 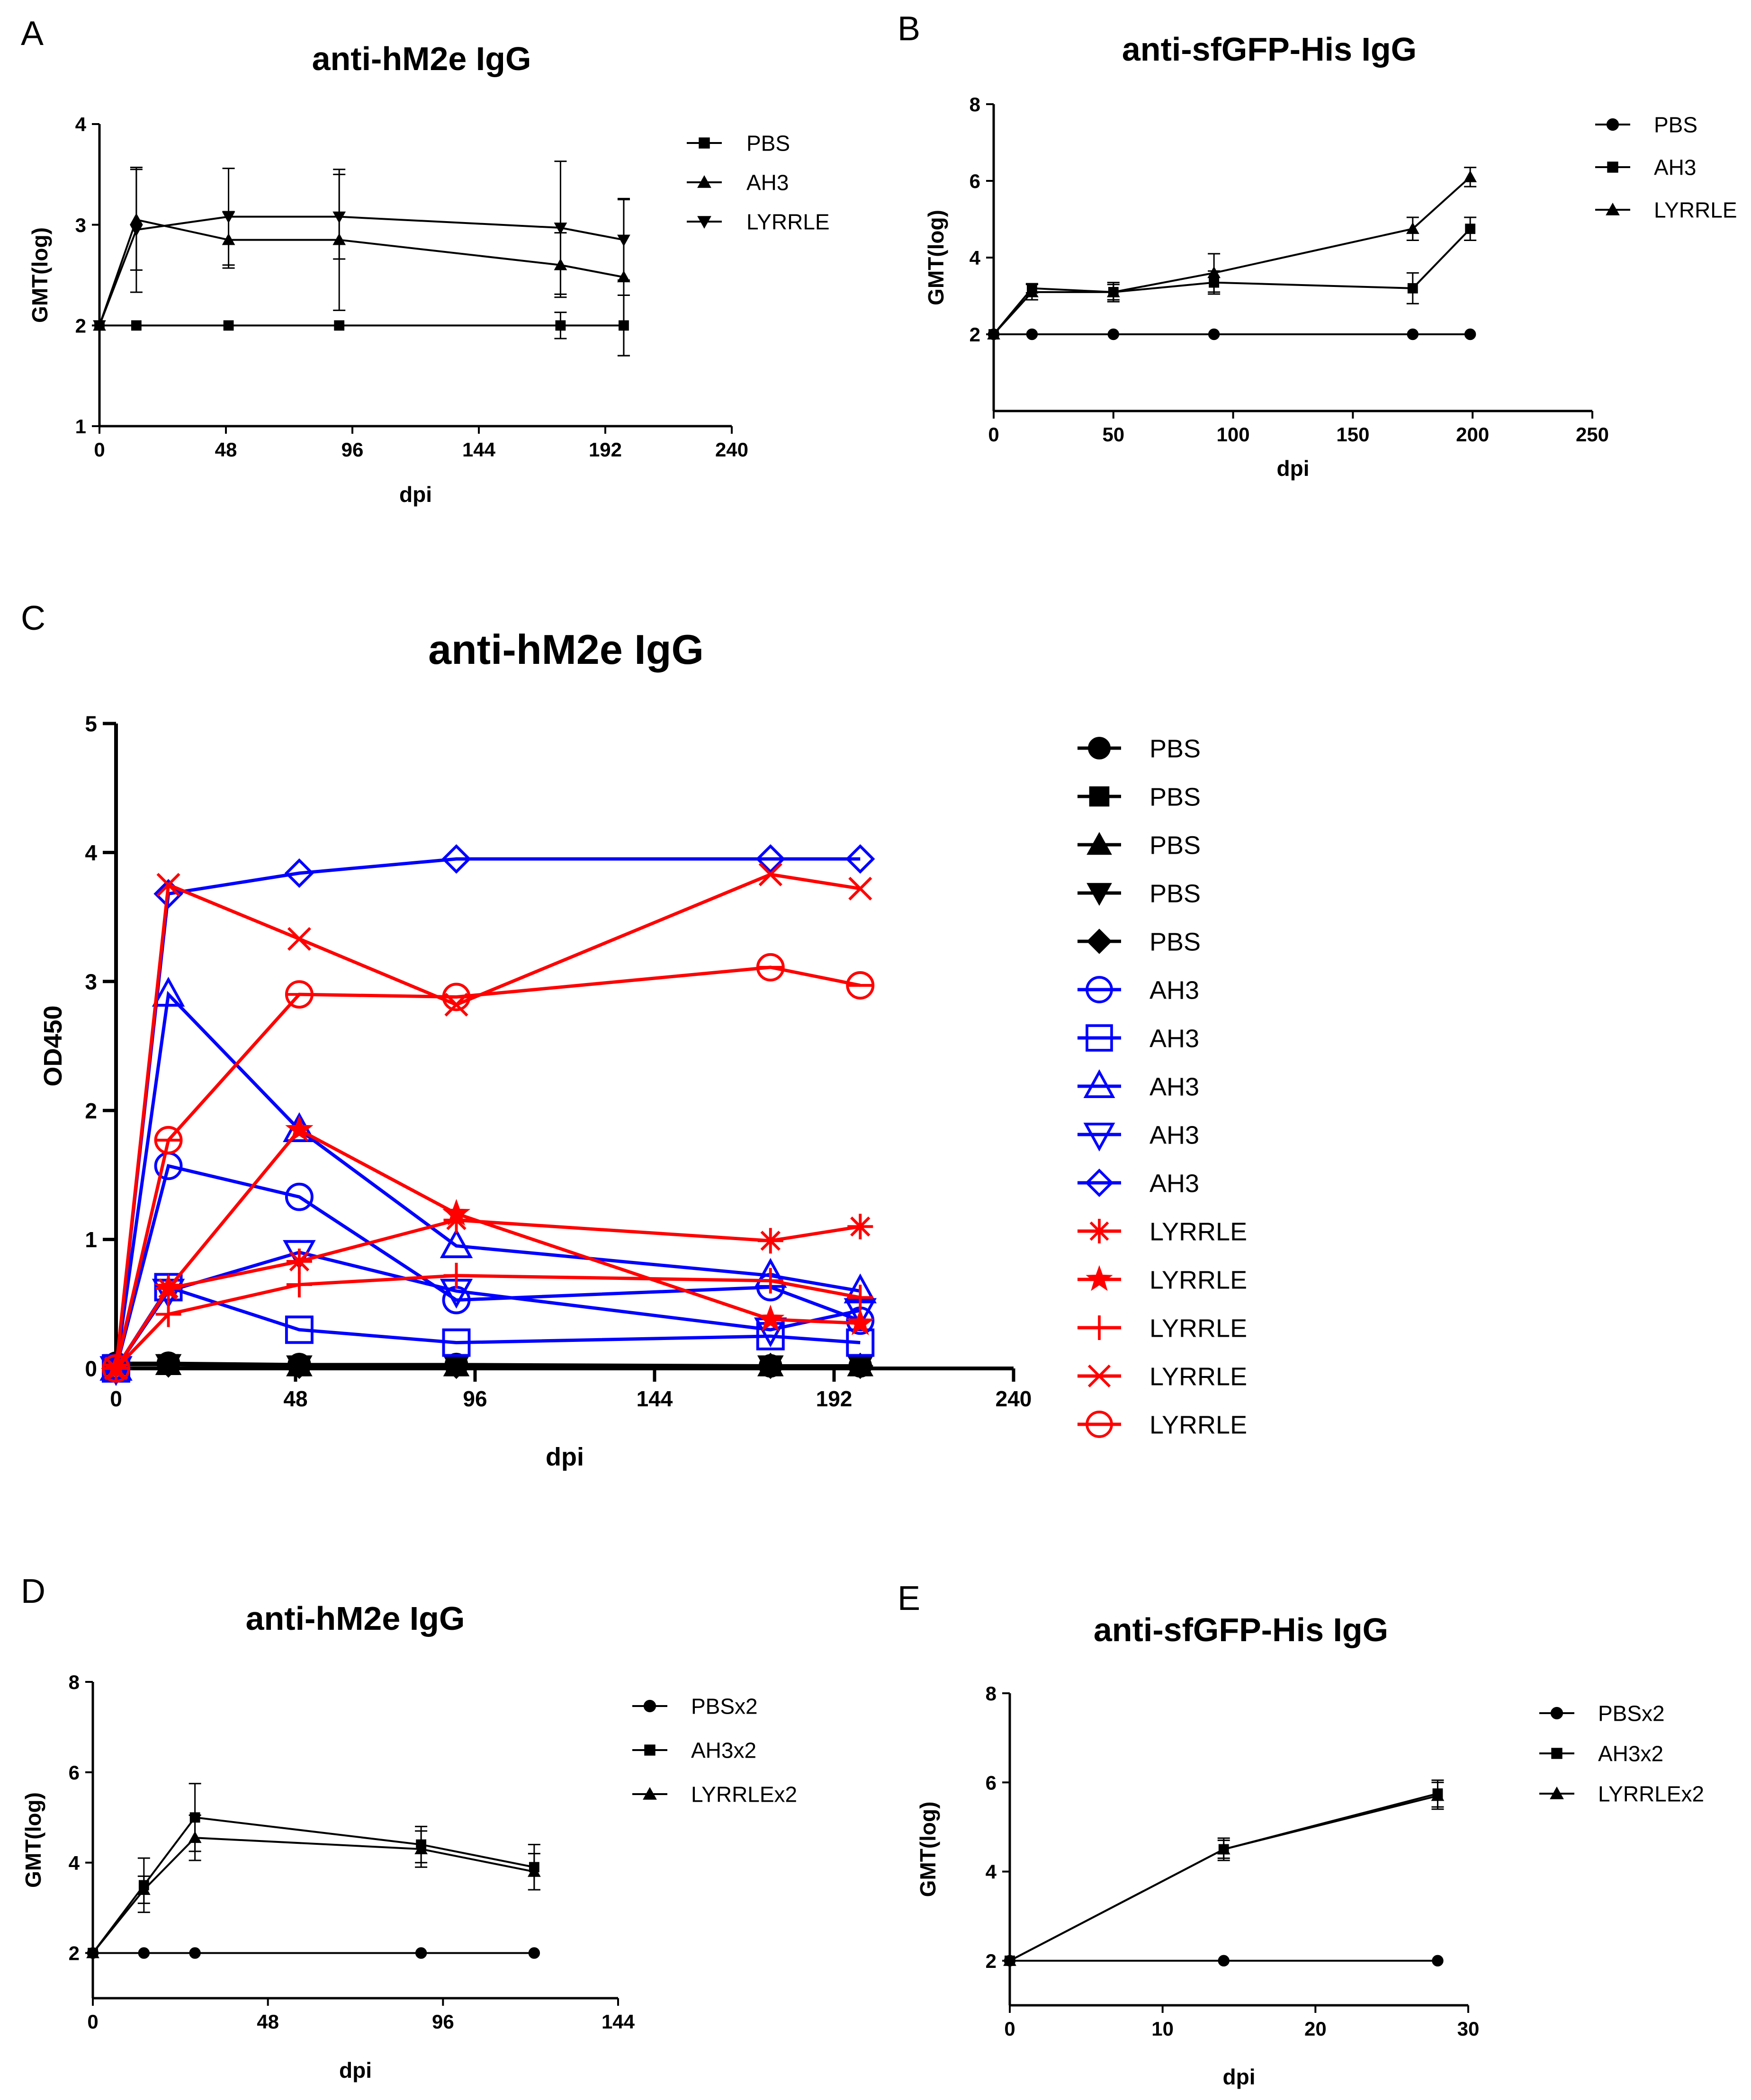 I want to click on panel-c-title: anti-hM2e IgG, so click(x=566, y=650).